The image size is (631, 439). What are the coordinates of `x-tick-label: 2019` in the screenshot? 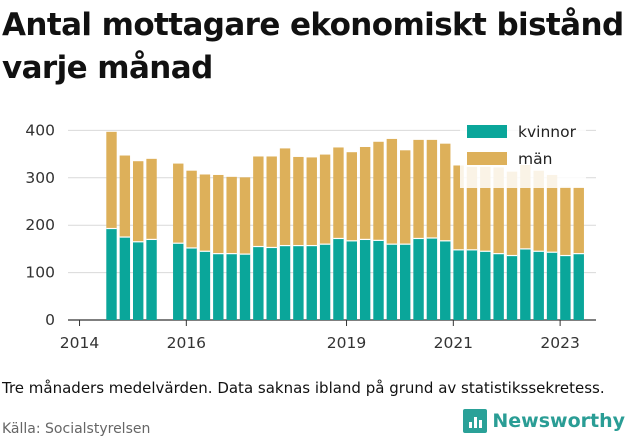 It's located at (346, 343).